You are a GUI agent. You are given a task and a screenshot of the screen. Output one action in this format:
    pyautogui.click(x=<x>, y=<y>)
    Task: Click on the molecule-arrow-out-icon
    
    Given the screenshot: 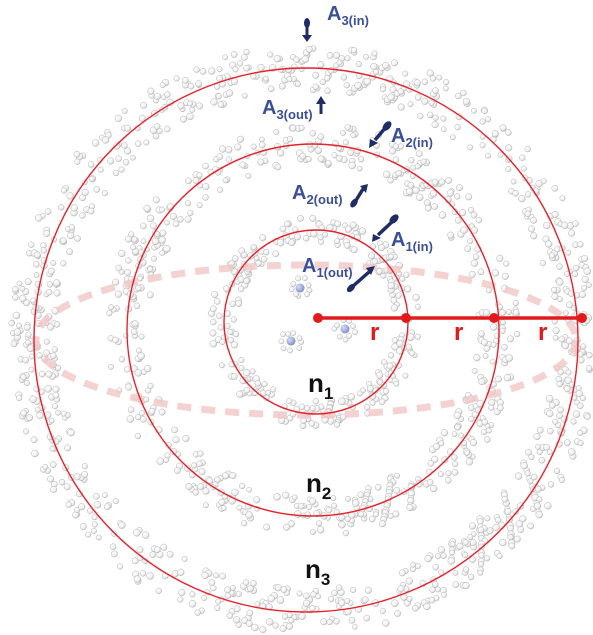 What is the action you would take?
    pyautogui.click(x=360, y=279)
    